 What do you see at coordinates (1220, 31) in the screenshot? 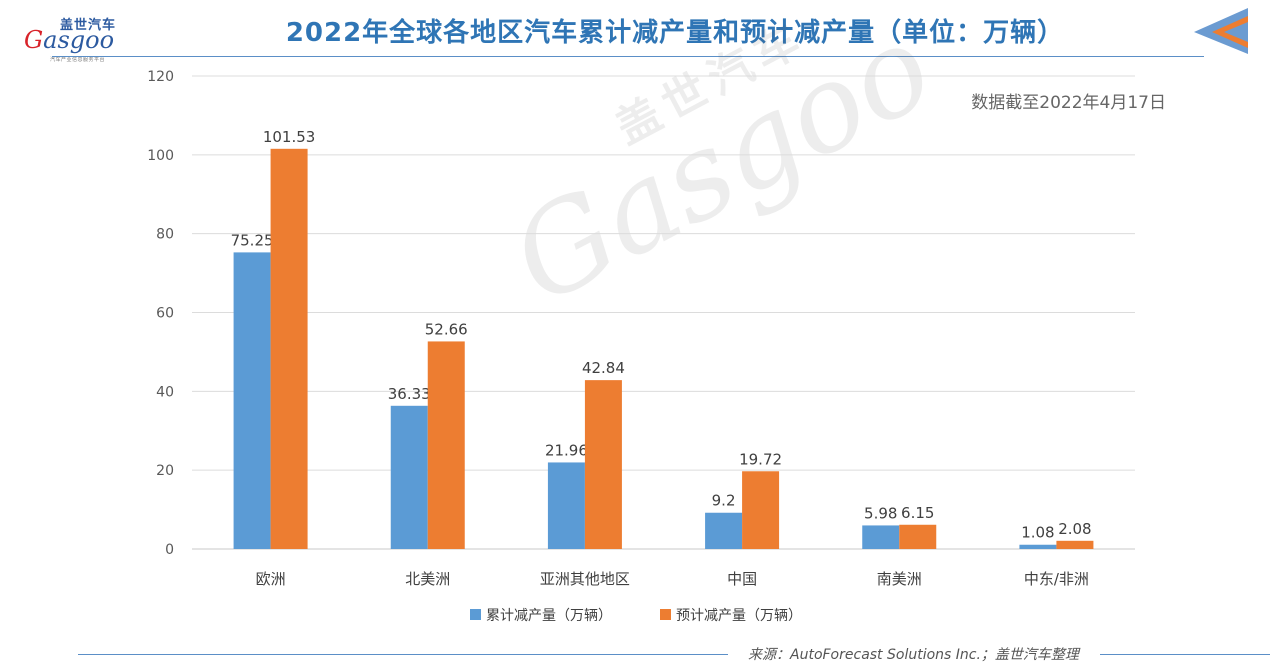
I see `back-arrow-icon` at bounding box center [1220, 31].